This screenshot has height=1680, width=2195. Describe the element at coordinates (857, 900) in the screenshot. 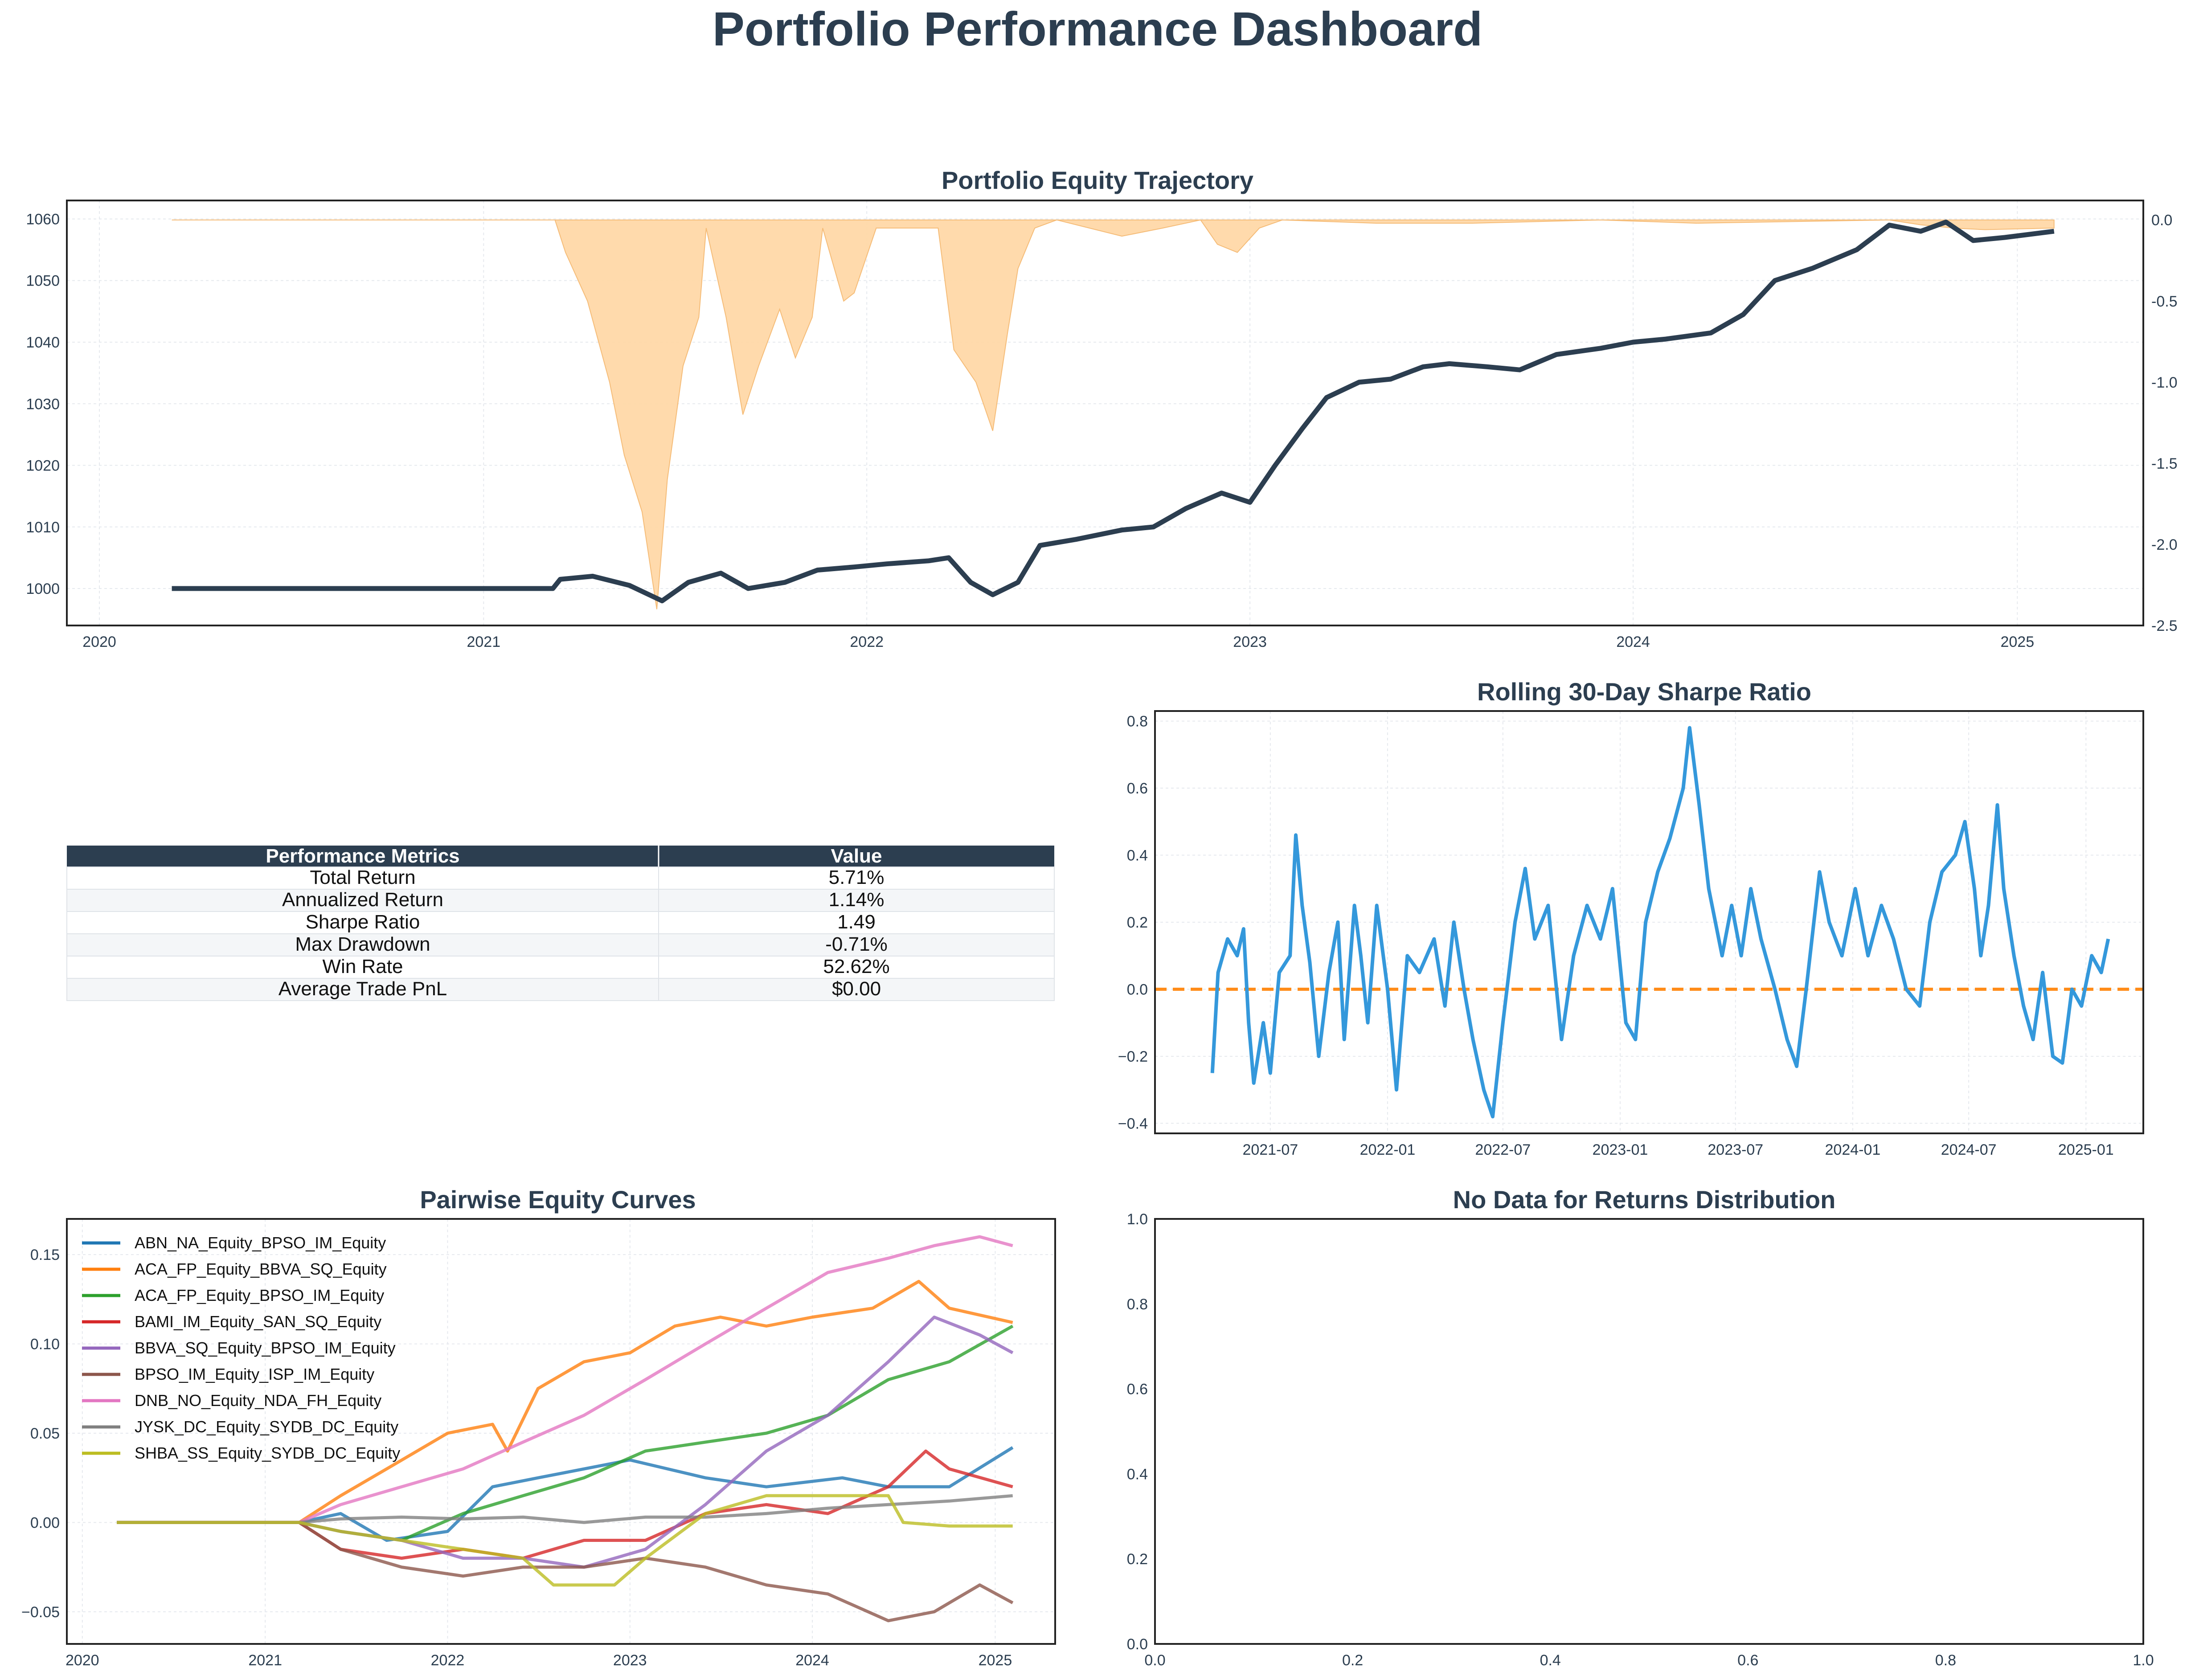

I see `metric-value: 1.14%` at that location.